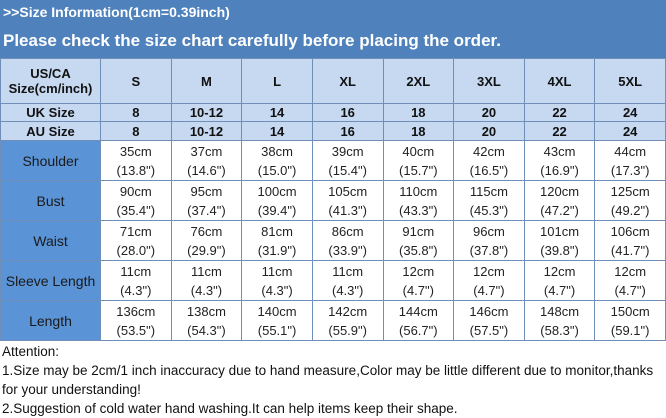 The width and height of the screenshot is (666, 418). Describe the element at coordinates (347, 151) in the screenshot. I see `cm-value: 39cm` at that location.